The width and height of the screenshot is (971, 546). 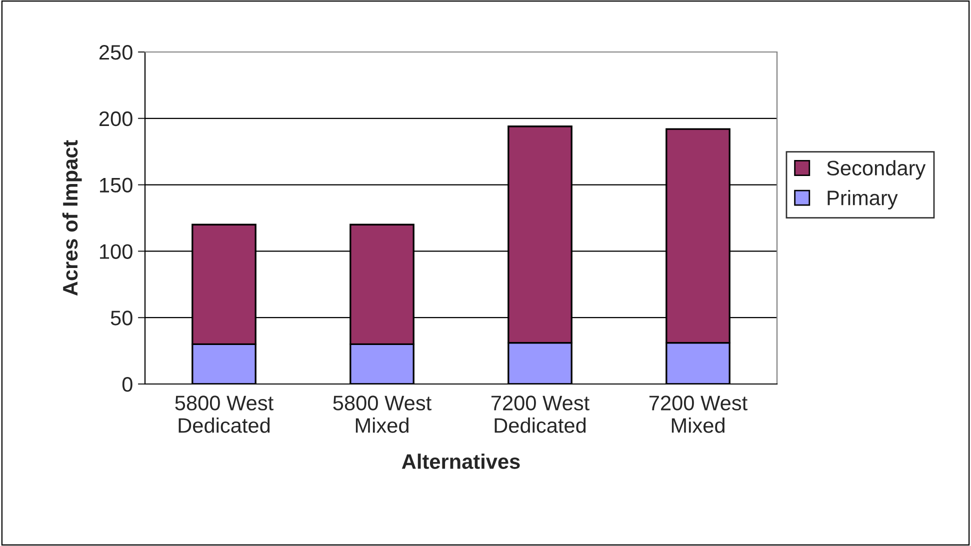 I want to click on y-tick-label: 100, so click(x=116, y=251).